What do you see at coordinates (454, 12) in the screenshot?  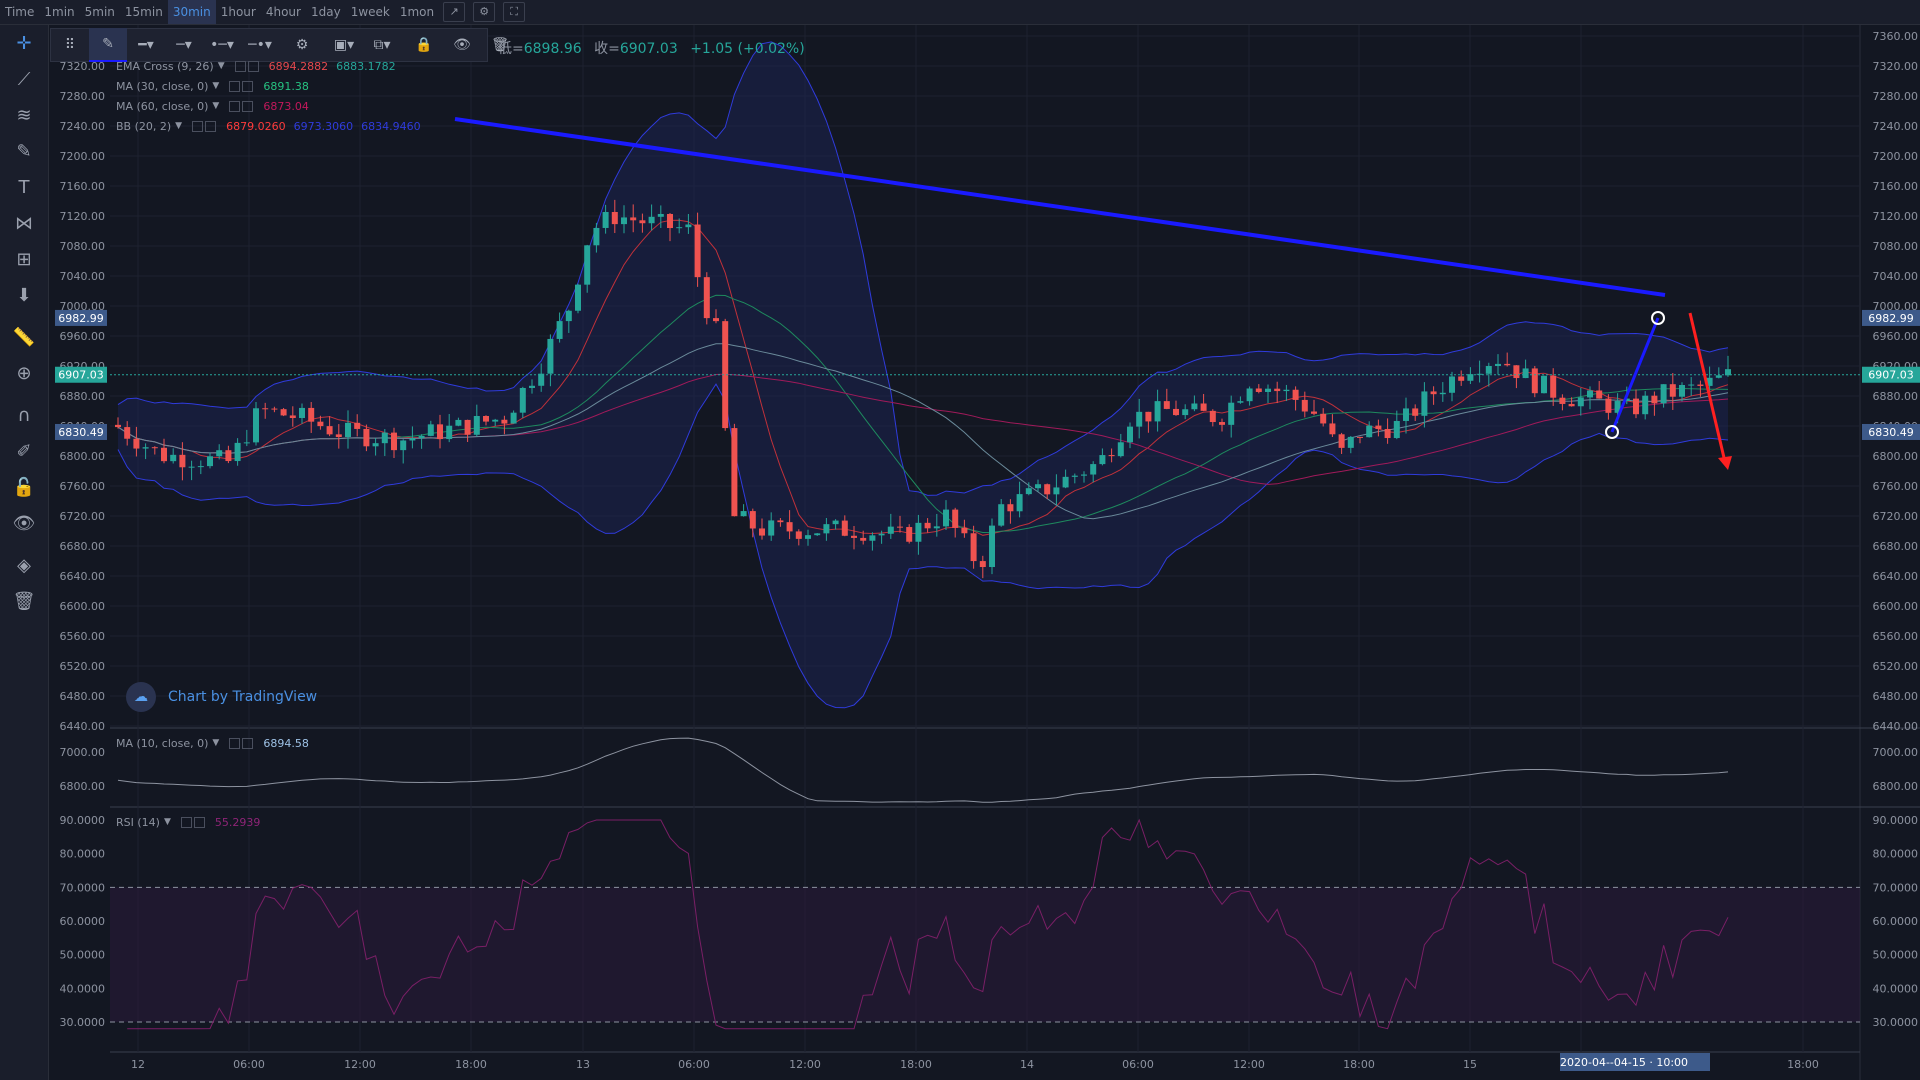 I see `indicator-icon: ↗` at bounding box center [454, 12].